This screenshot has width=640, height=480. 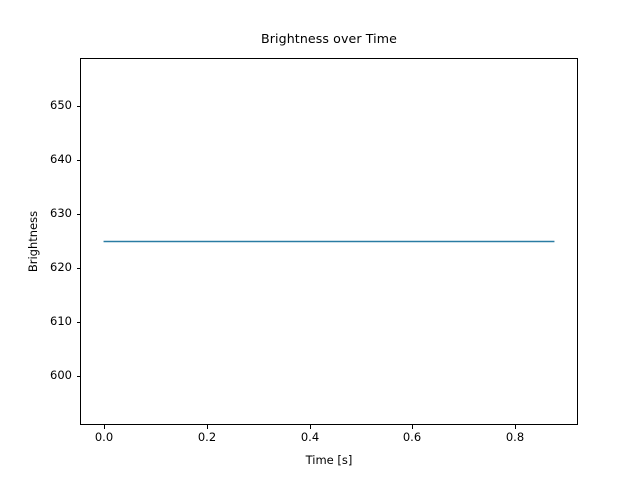 What do you see at coordinates (329, 460) in the screenshot?
I see `x-axis-label: Time [s]` at bounding box center [329, 460].